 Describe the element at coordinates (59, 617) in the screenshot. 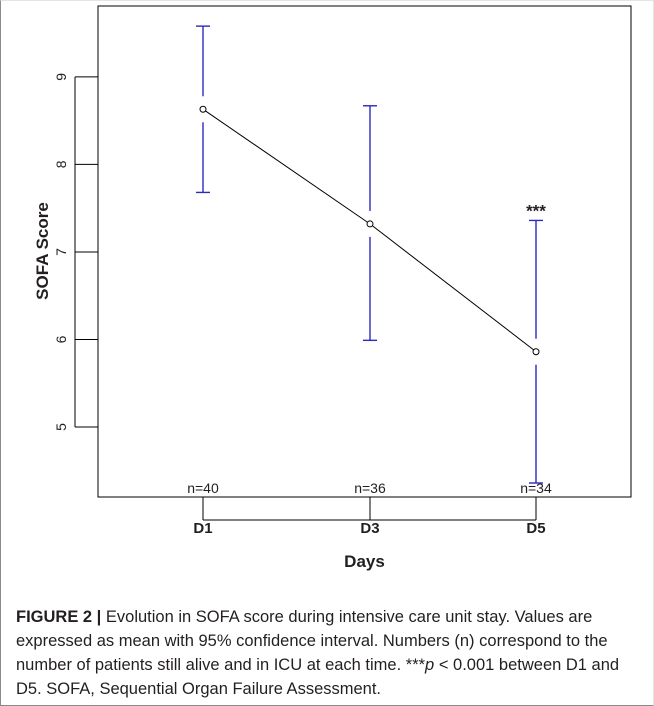

I see `caption-figure-label: FIGURE 2 |` at that location.